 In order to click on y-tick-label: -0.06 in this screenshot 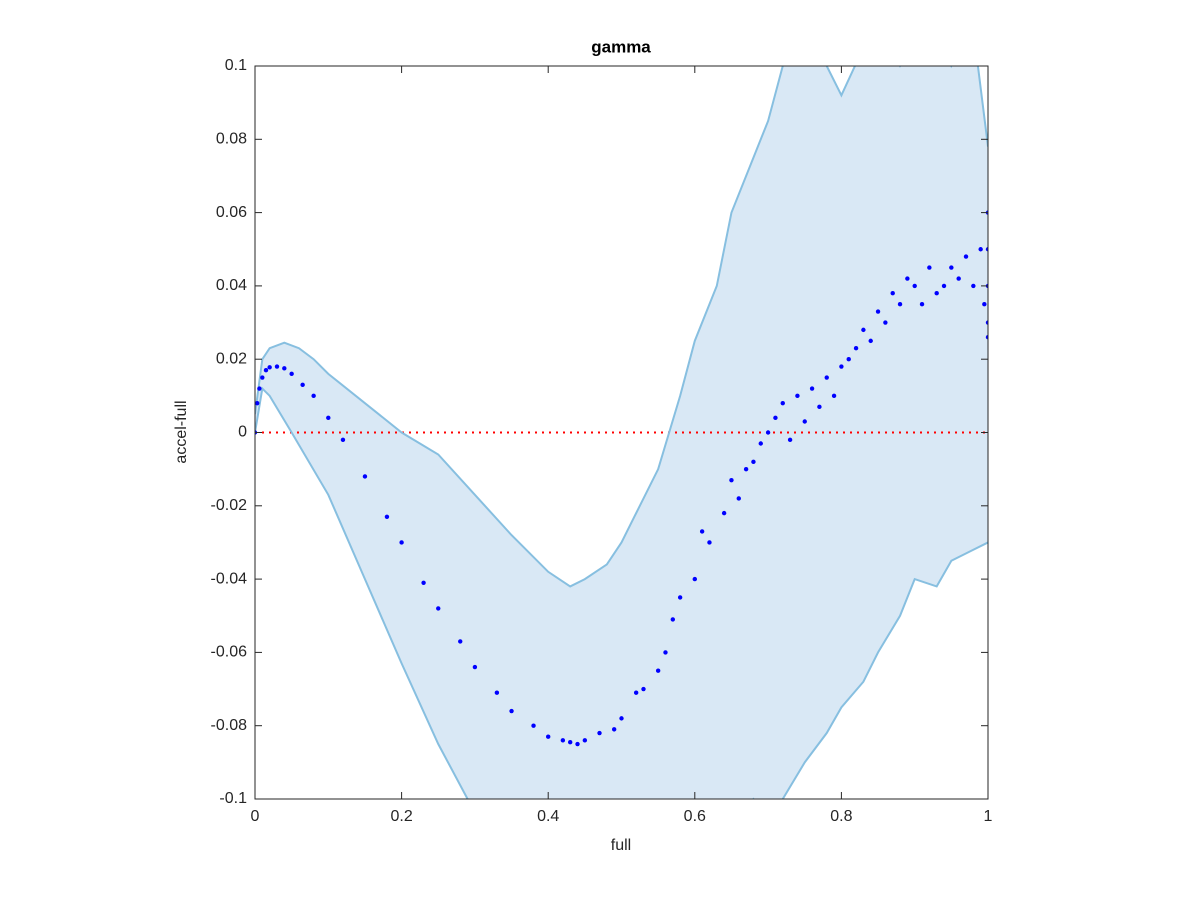, I will do `click(229, 652)`.